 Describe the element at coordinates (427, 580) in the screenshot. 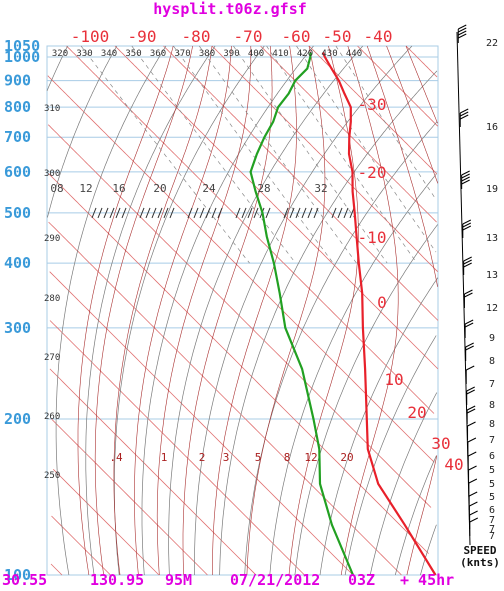

I see `footer-forecast: + 45hr` at that location.